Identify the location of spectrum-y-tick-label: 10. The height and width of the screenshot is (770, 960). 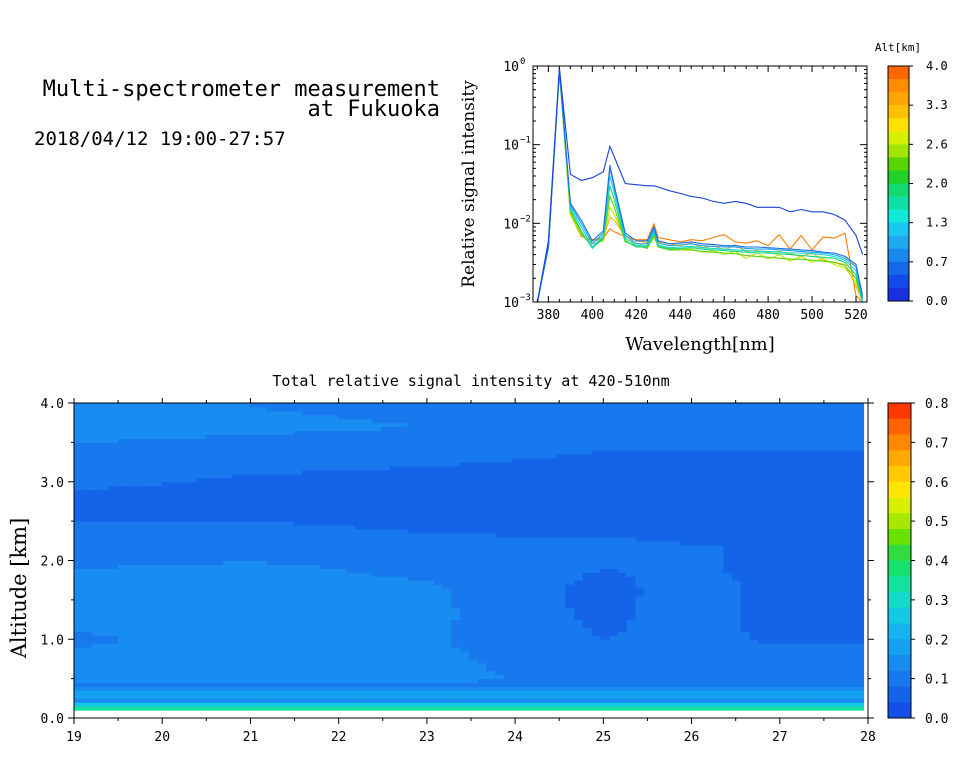
(511, 67).